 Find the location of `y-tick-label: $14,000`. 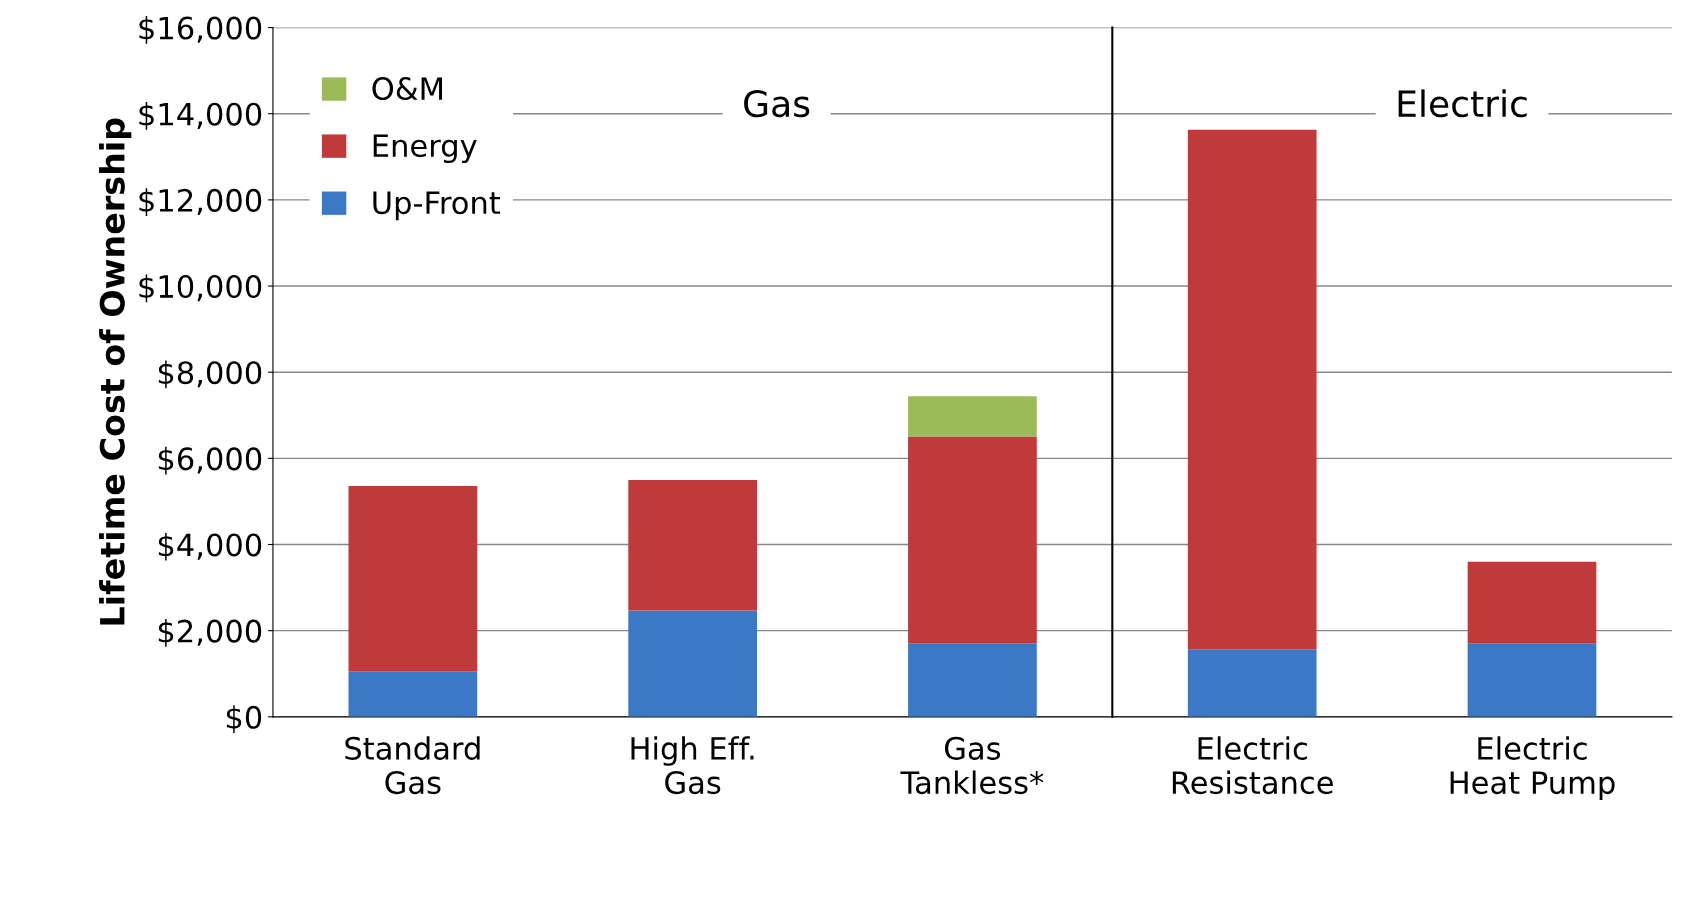

y-tick-label: $14,000 is located at coordinates (200, 116).